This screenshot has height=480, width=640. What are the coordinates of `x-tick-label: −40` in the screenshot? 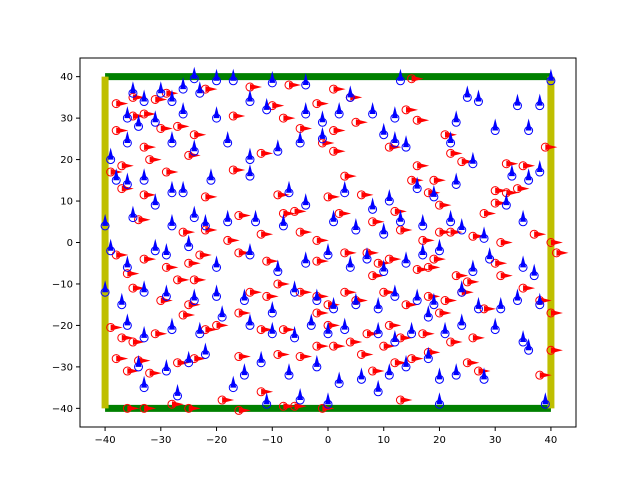 It's located at (105, 440).